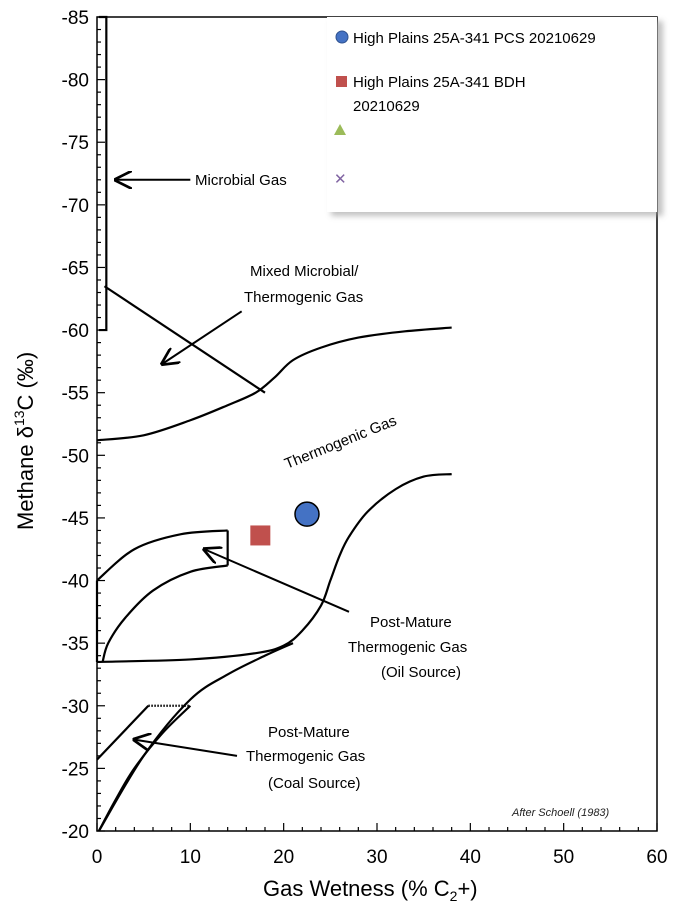 This screenshot has height=906, width=675. What do you see at coordinates (162, 555) in the screenshot?
I see `oil-inner-upper-curve` at bounding box center [162, 555].